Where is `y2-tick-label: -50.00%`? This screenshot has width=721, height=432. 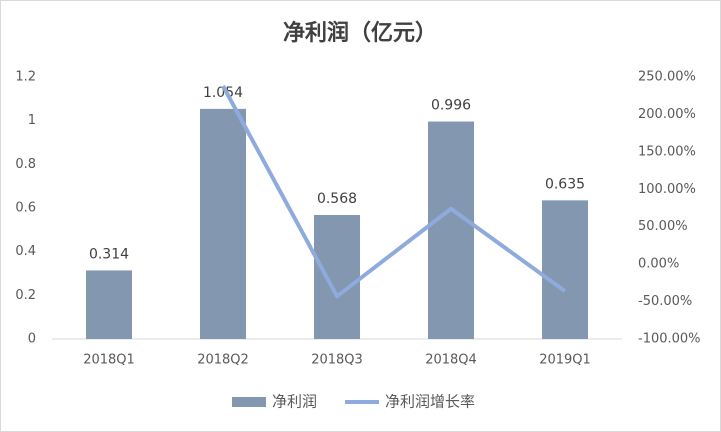
y2-tick-label: -50.00% is located at coordinates (665, 301).